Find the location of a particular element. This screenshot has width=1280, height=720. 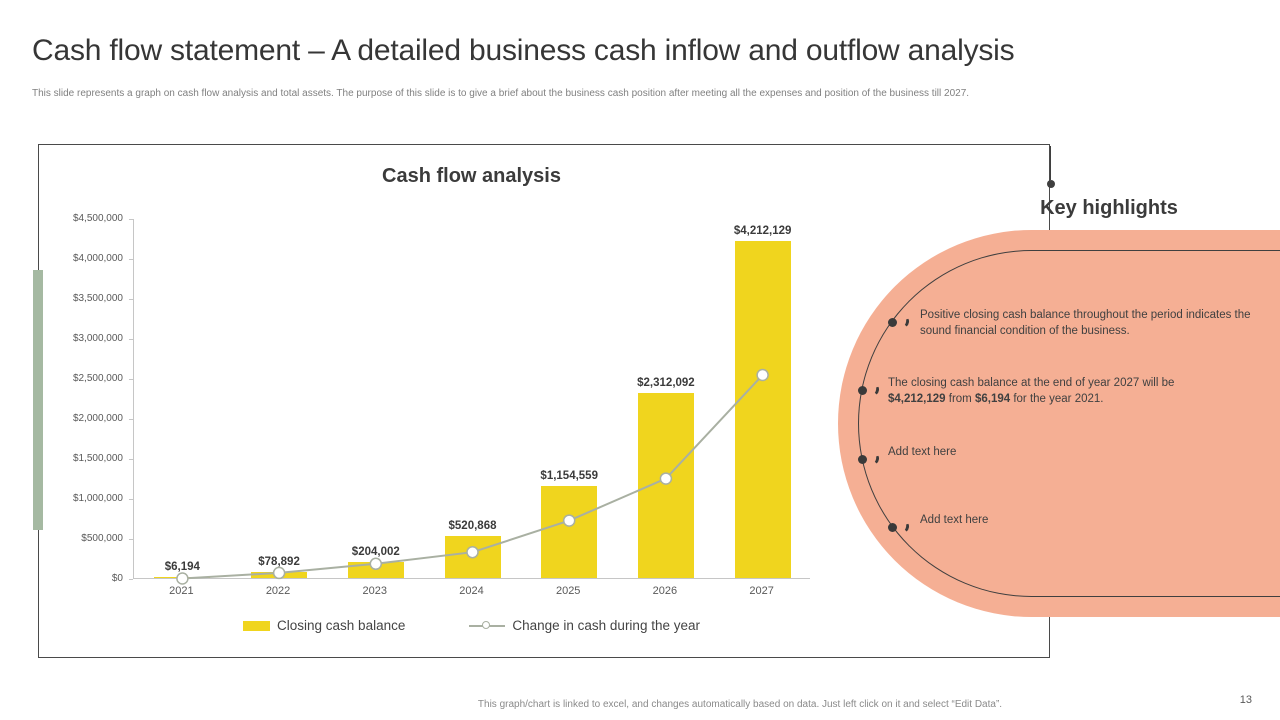

line-marker-2027 is located at coordinates (762, 375).